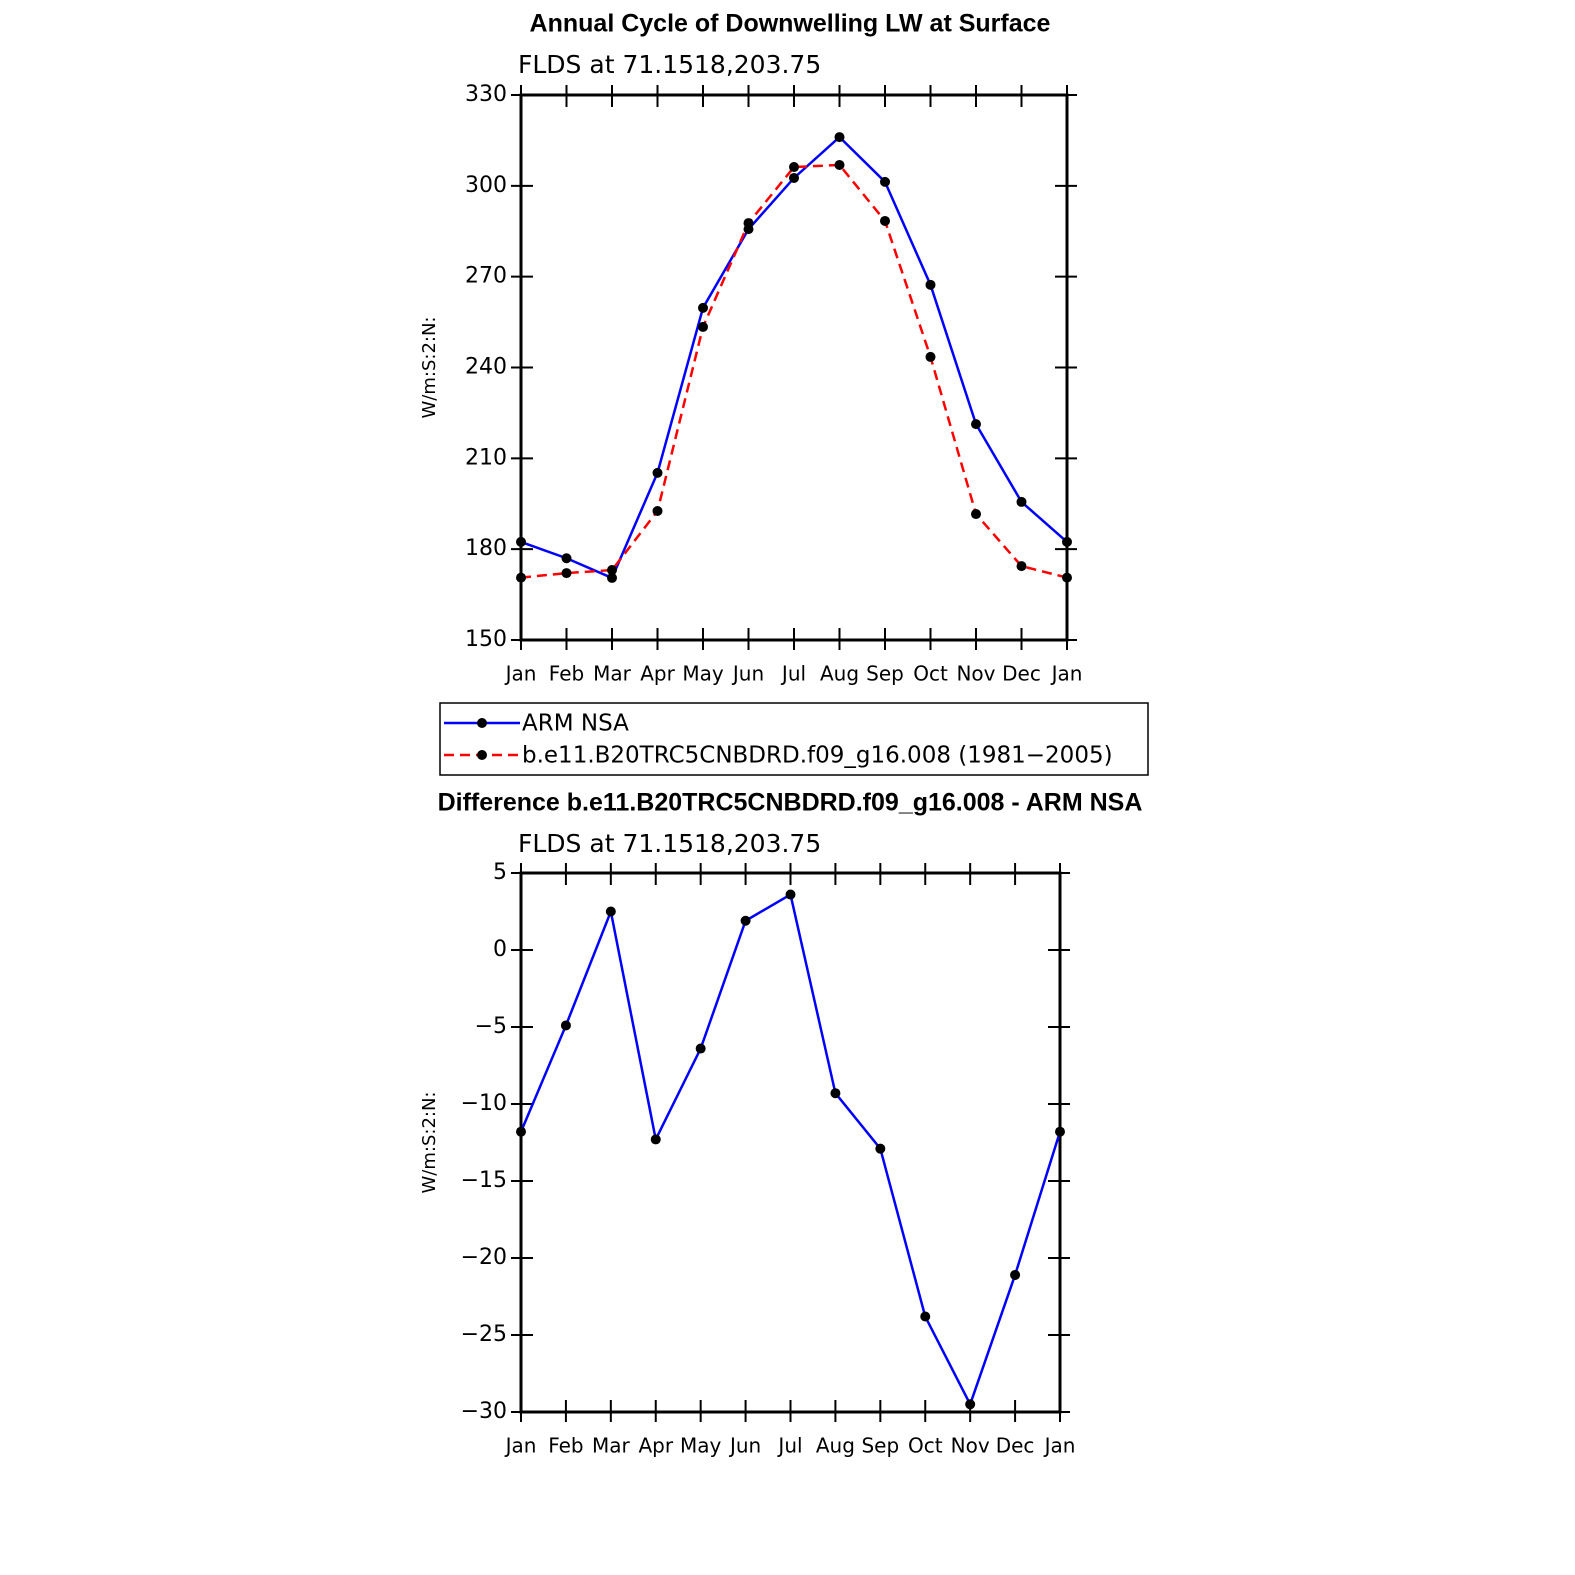 The width and height of the screenshot is (1575, 1575). Describe the element at coordinates (500, 872) in the screenshot. I see `y-tick-label: 5` at that location.